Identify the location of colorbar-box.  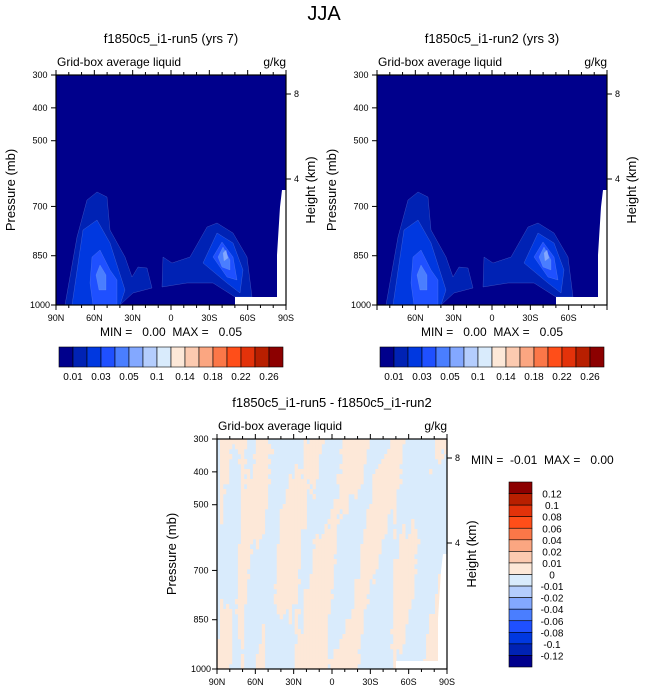
(583, 357).